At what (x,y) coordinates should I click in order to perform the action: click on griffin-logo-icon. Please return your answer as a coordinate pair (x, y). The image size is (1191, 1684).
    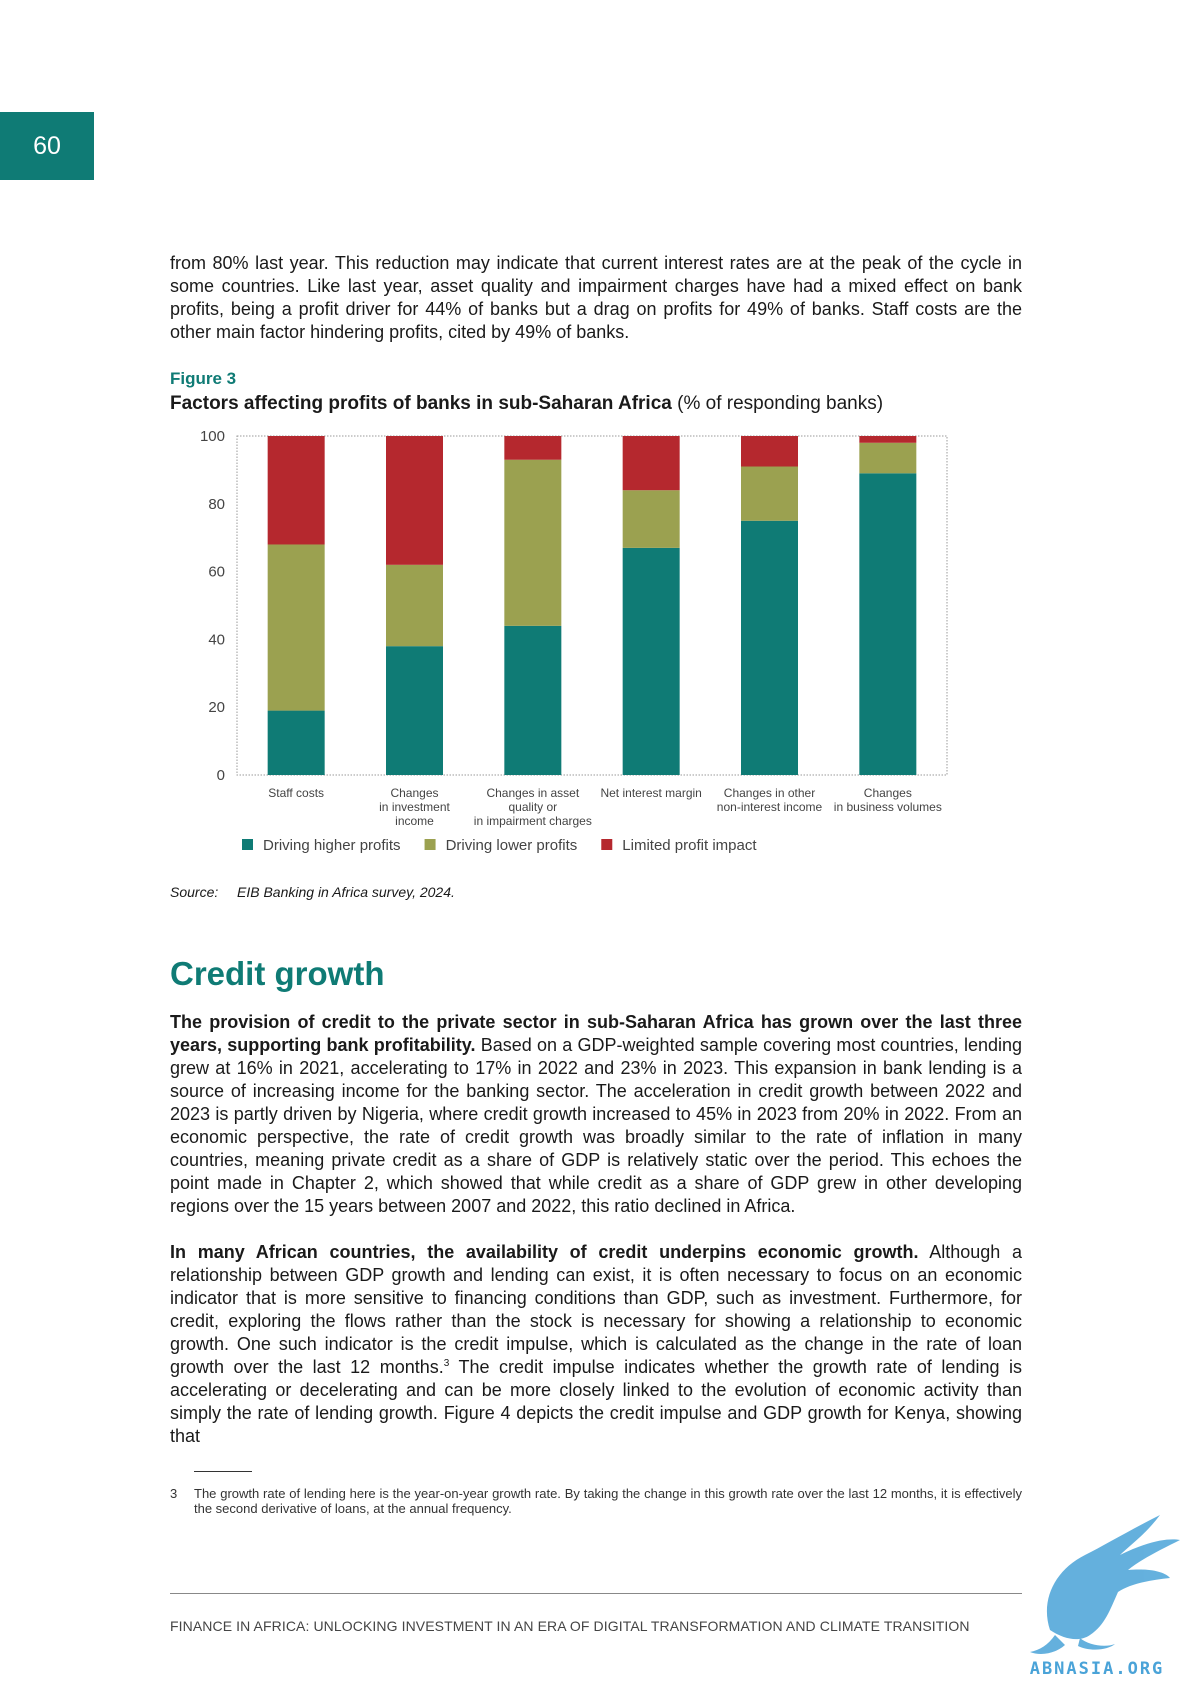
    Looking at the image, I should click on (1105, 1584).